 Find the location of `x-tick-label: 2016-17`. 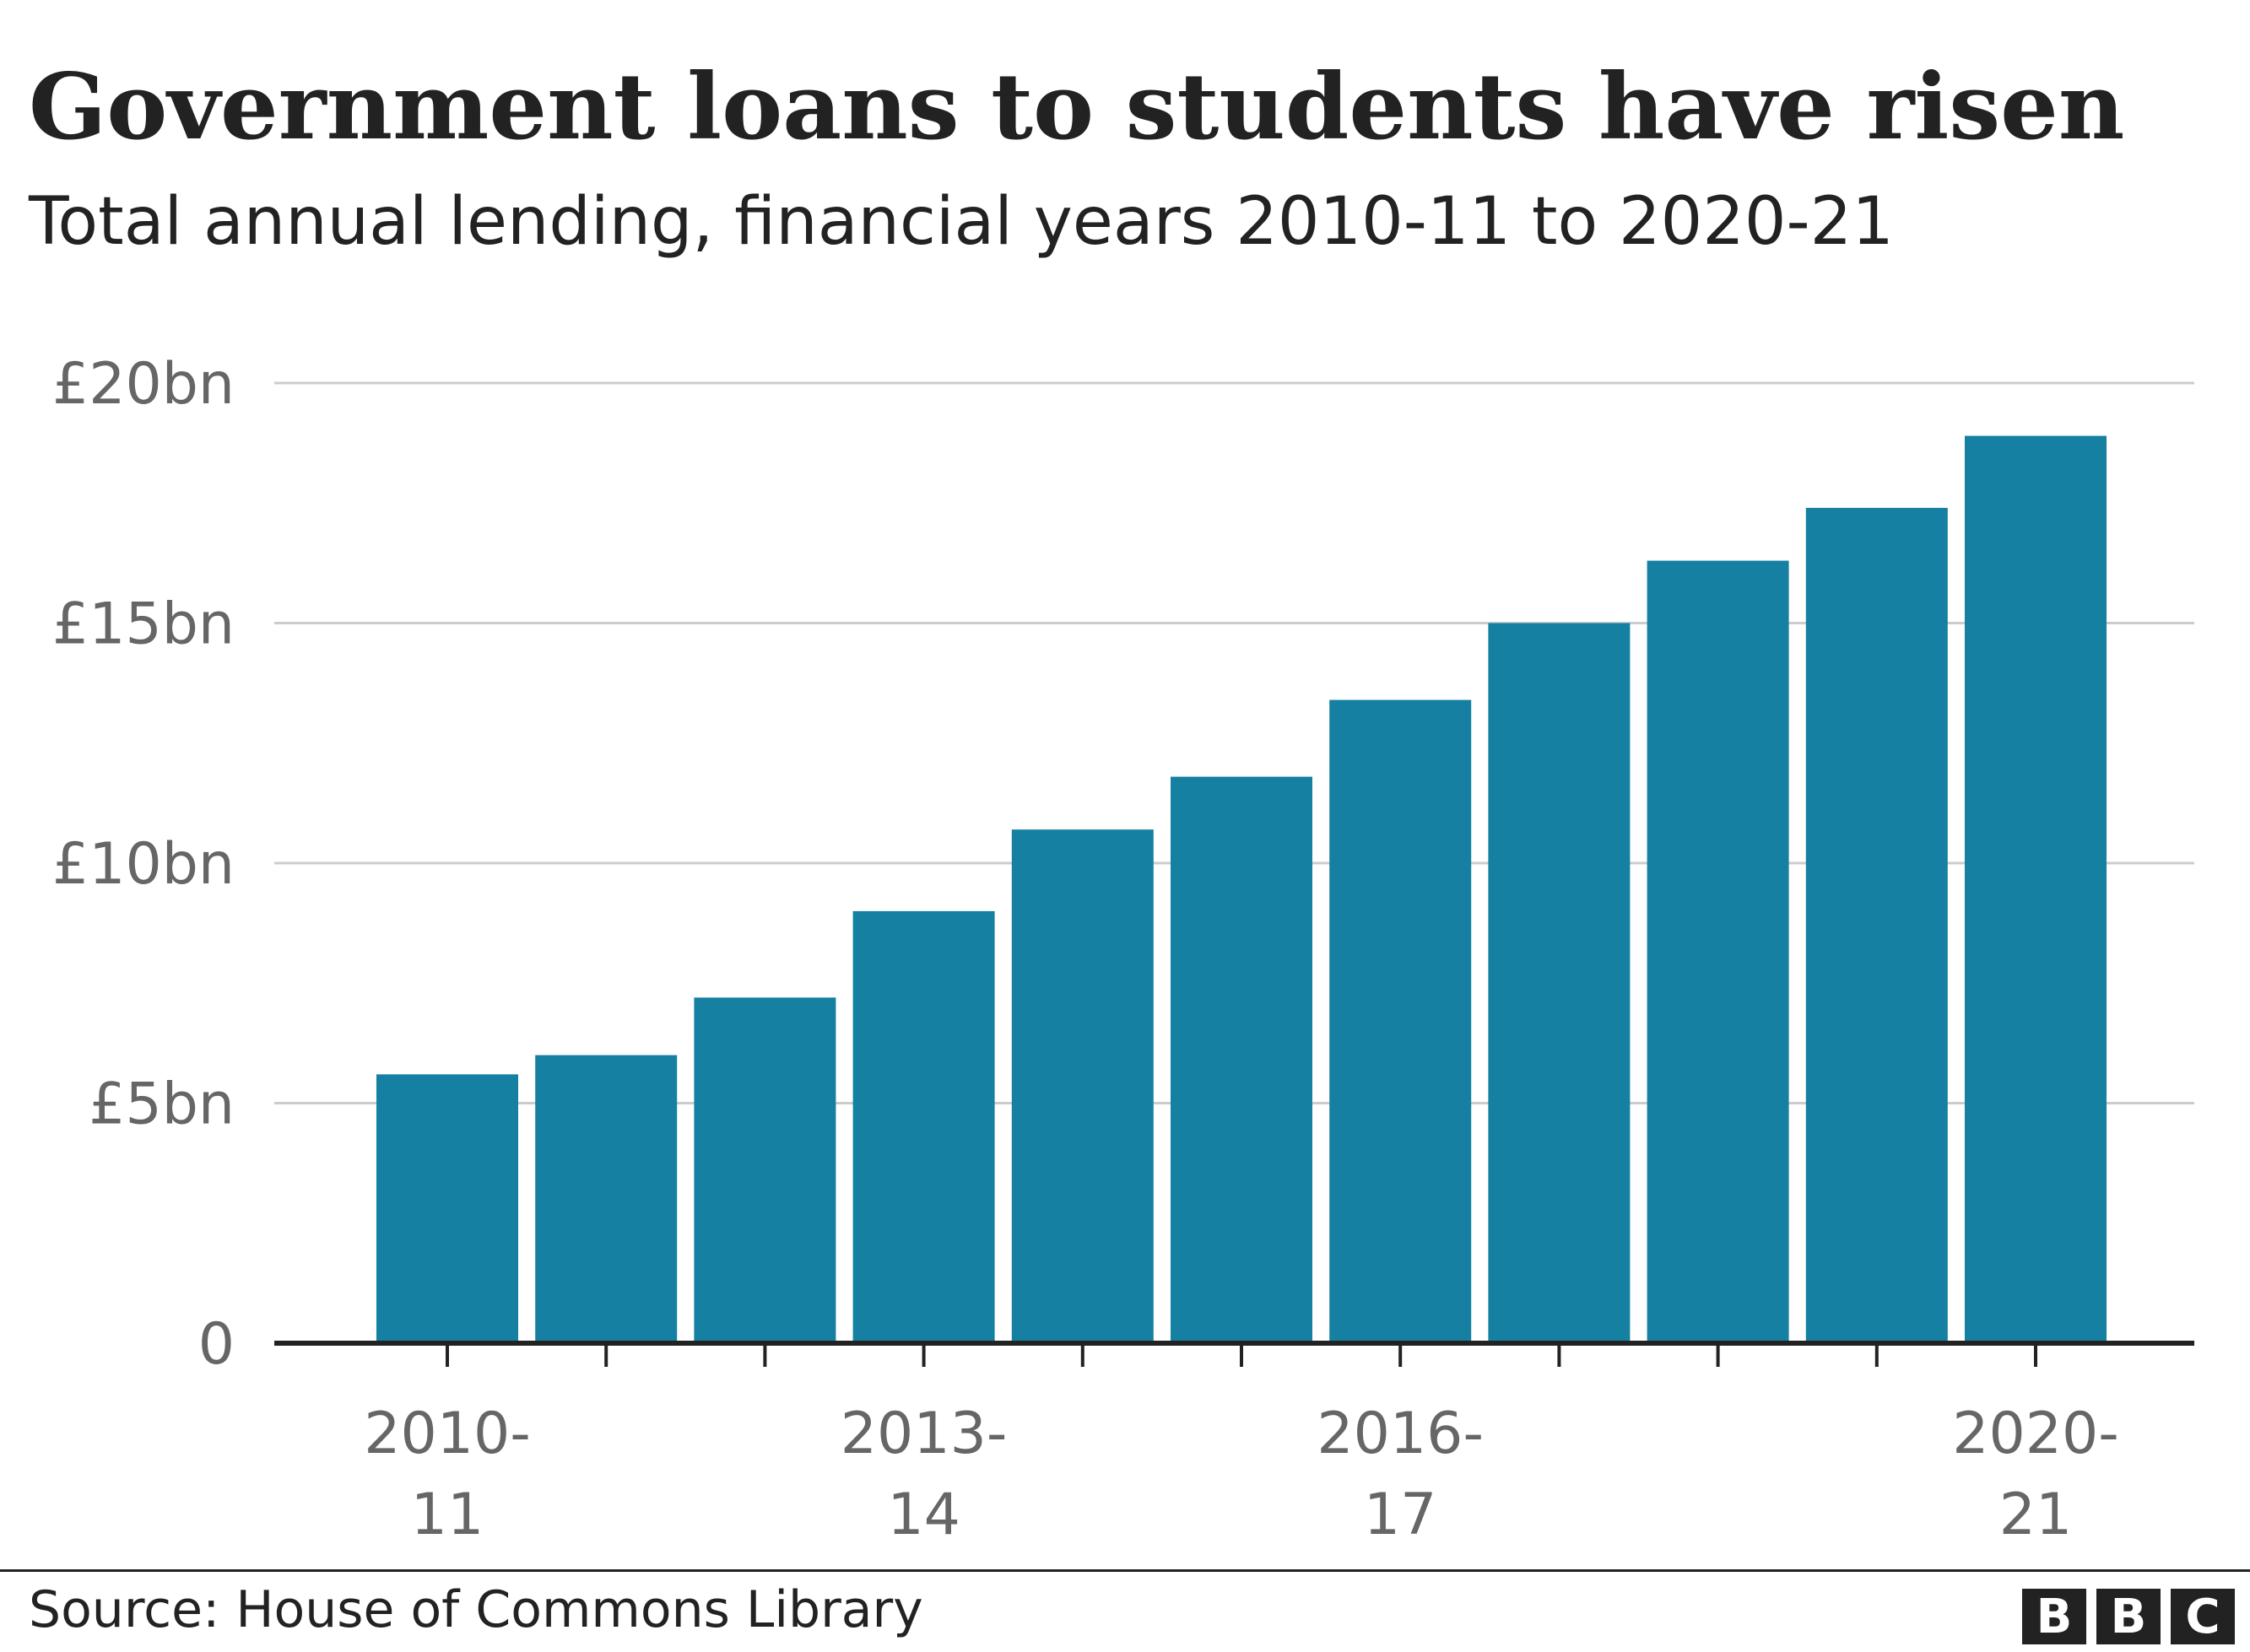

x-tick-label: 2016-17 is located at coordinates (1400, 1474).